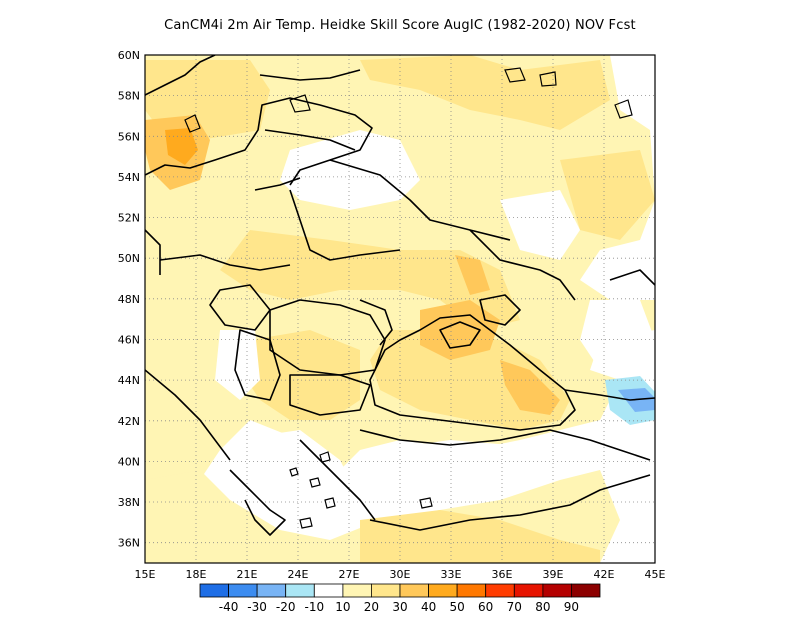 The height and width of the screenshot is (618, 800). What do you see at coordinates (632, 277) in the screenshot?
I see `caspian-edge` at bounding box center [632, 277].